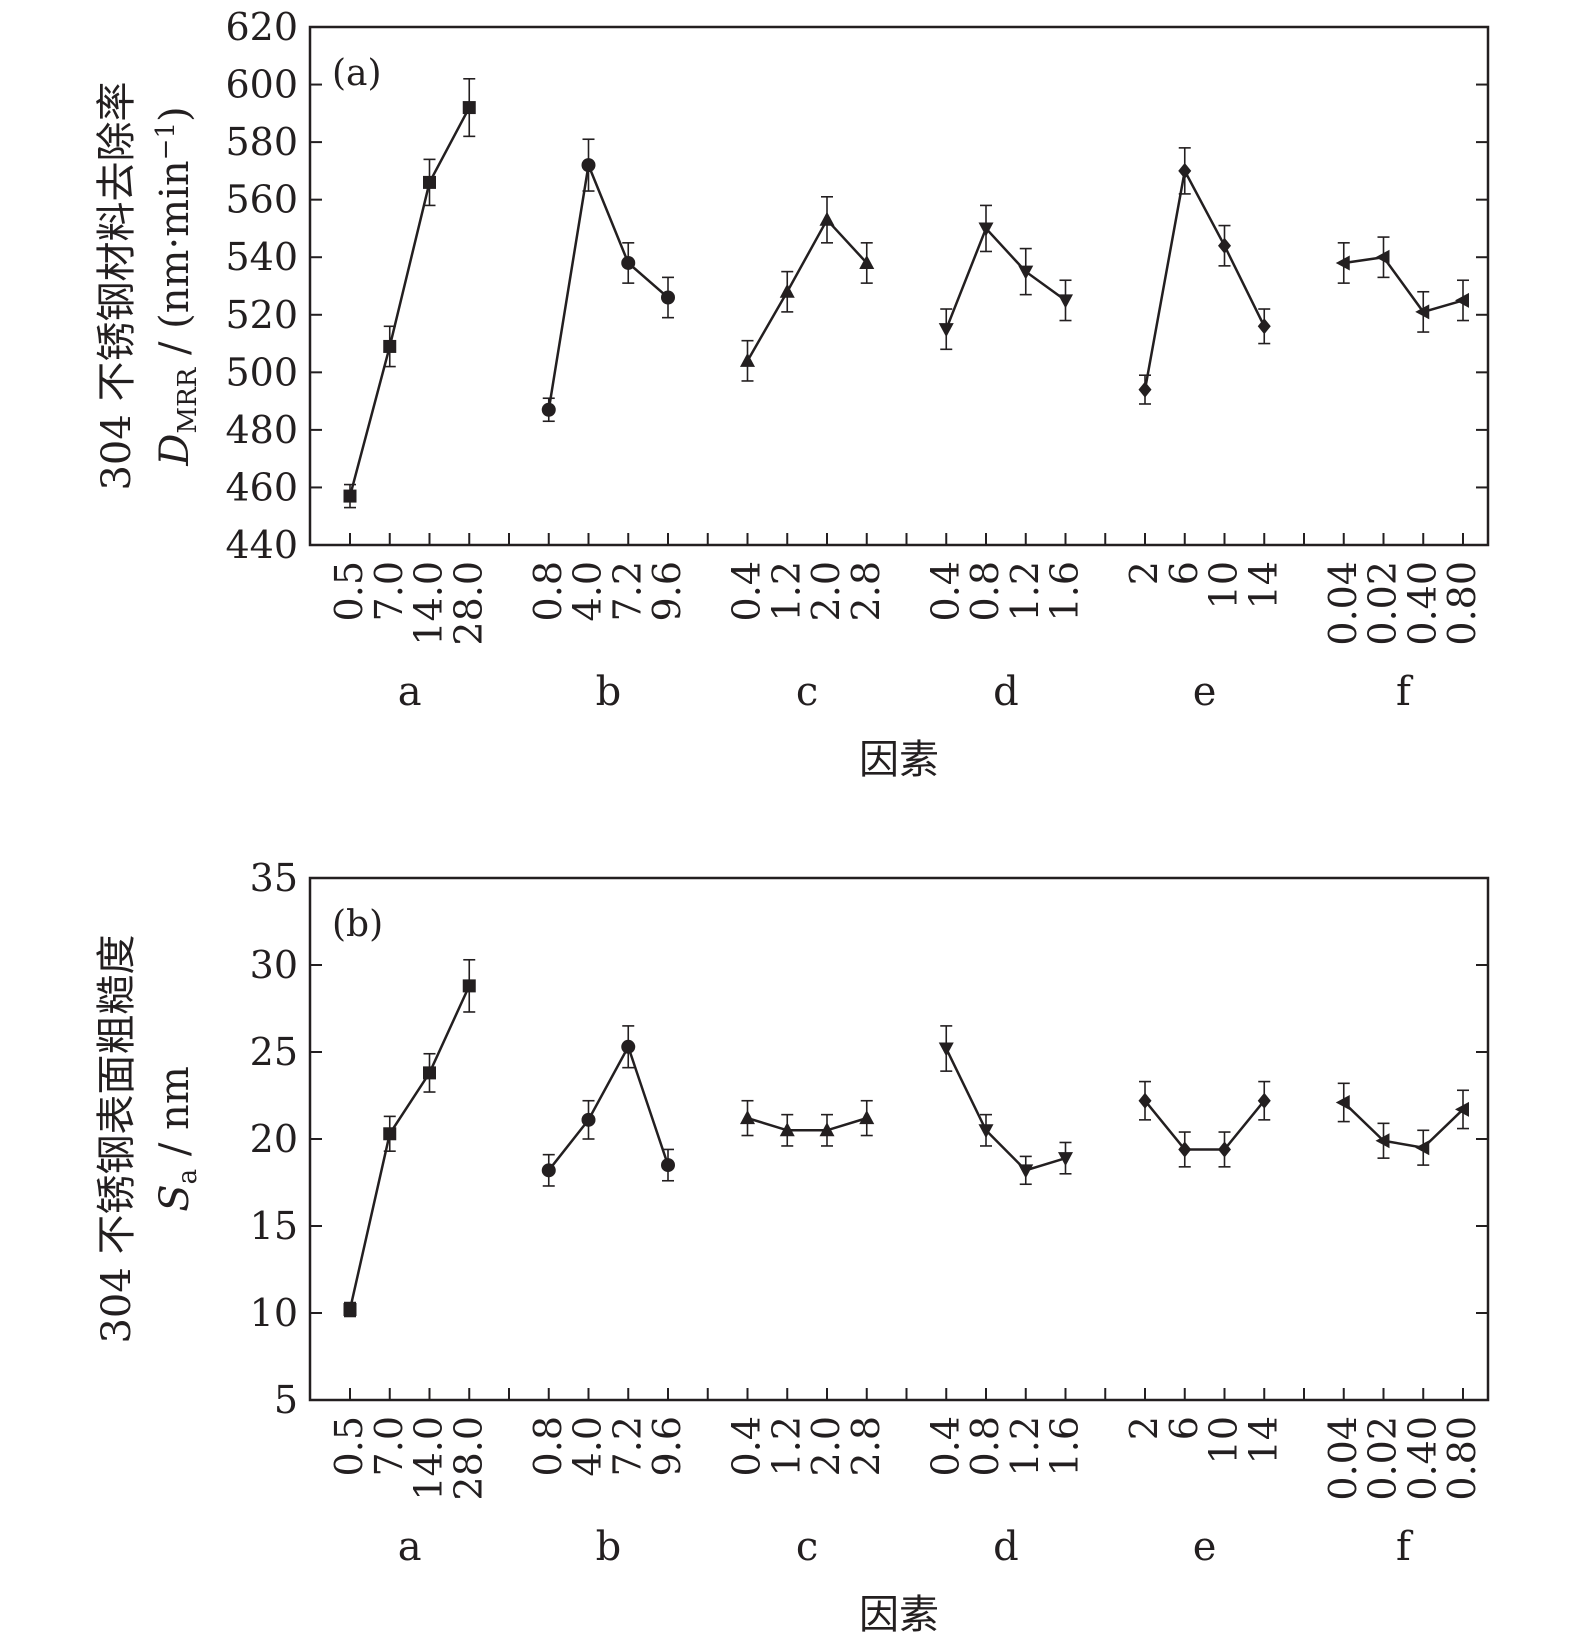  I want to click on panel-a-factor-label: b, so click(609, 692).